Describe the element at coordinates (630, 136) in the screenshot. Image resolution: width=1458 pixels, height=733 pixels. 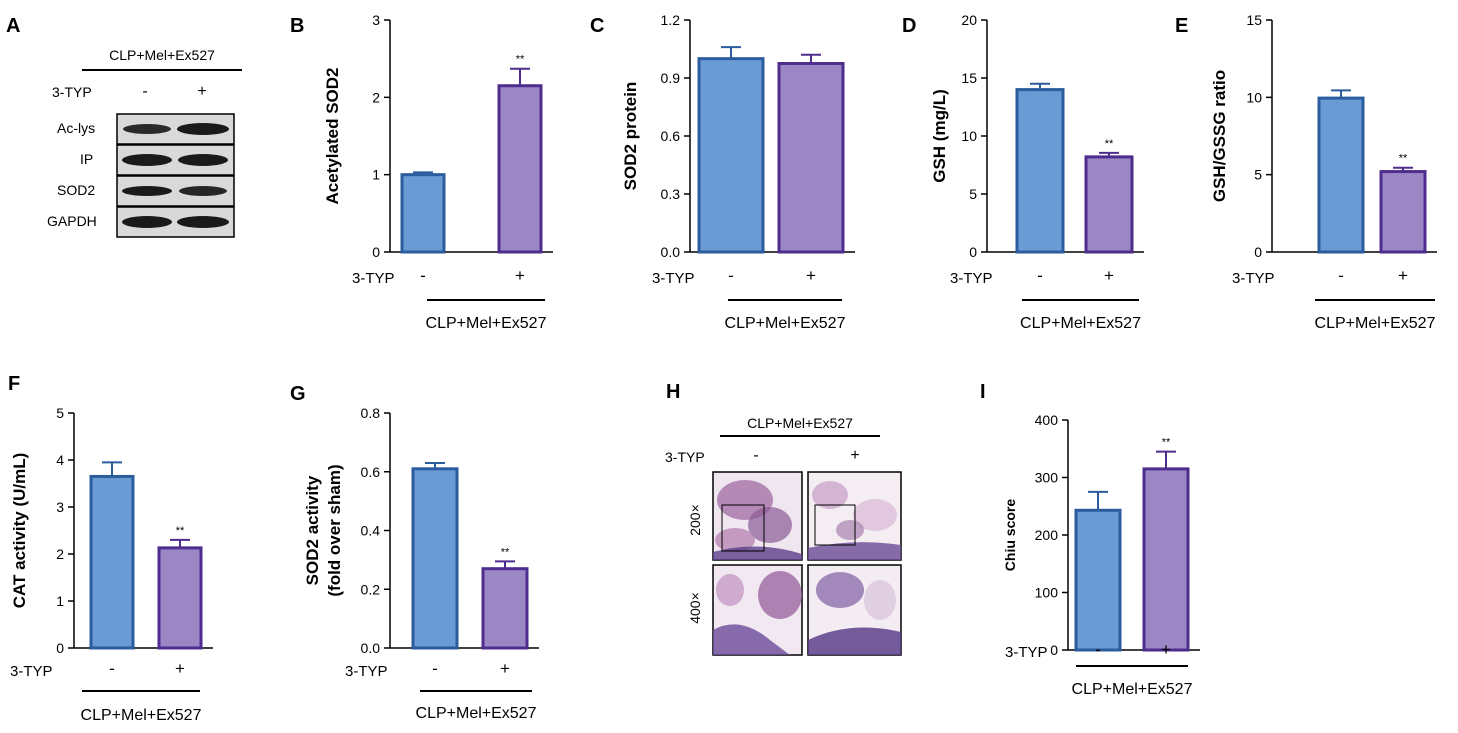
I see `y-axis-label: SOD2 protein` at that location.